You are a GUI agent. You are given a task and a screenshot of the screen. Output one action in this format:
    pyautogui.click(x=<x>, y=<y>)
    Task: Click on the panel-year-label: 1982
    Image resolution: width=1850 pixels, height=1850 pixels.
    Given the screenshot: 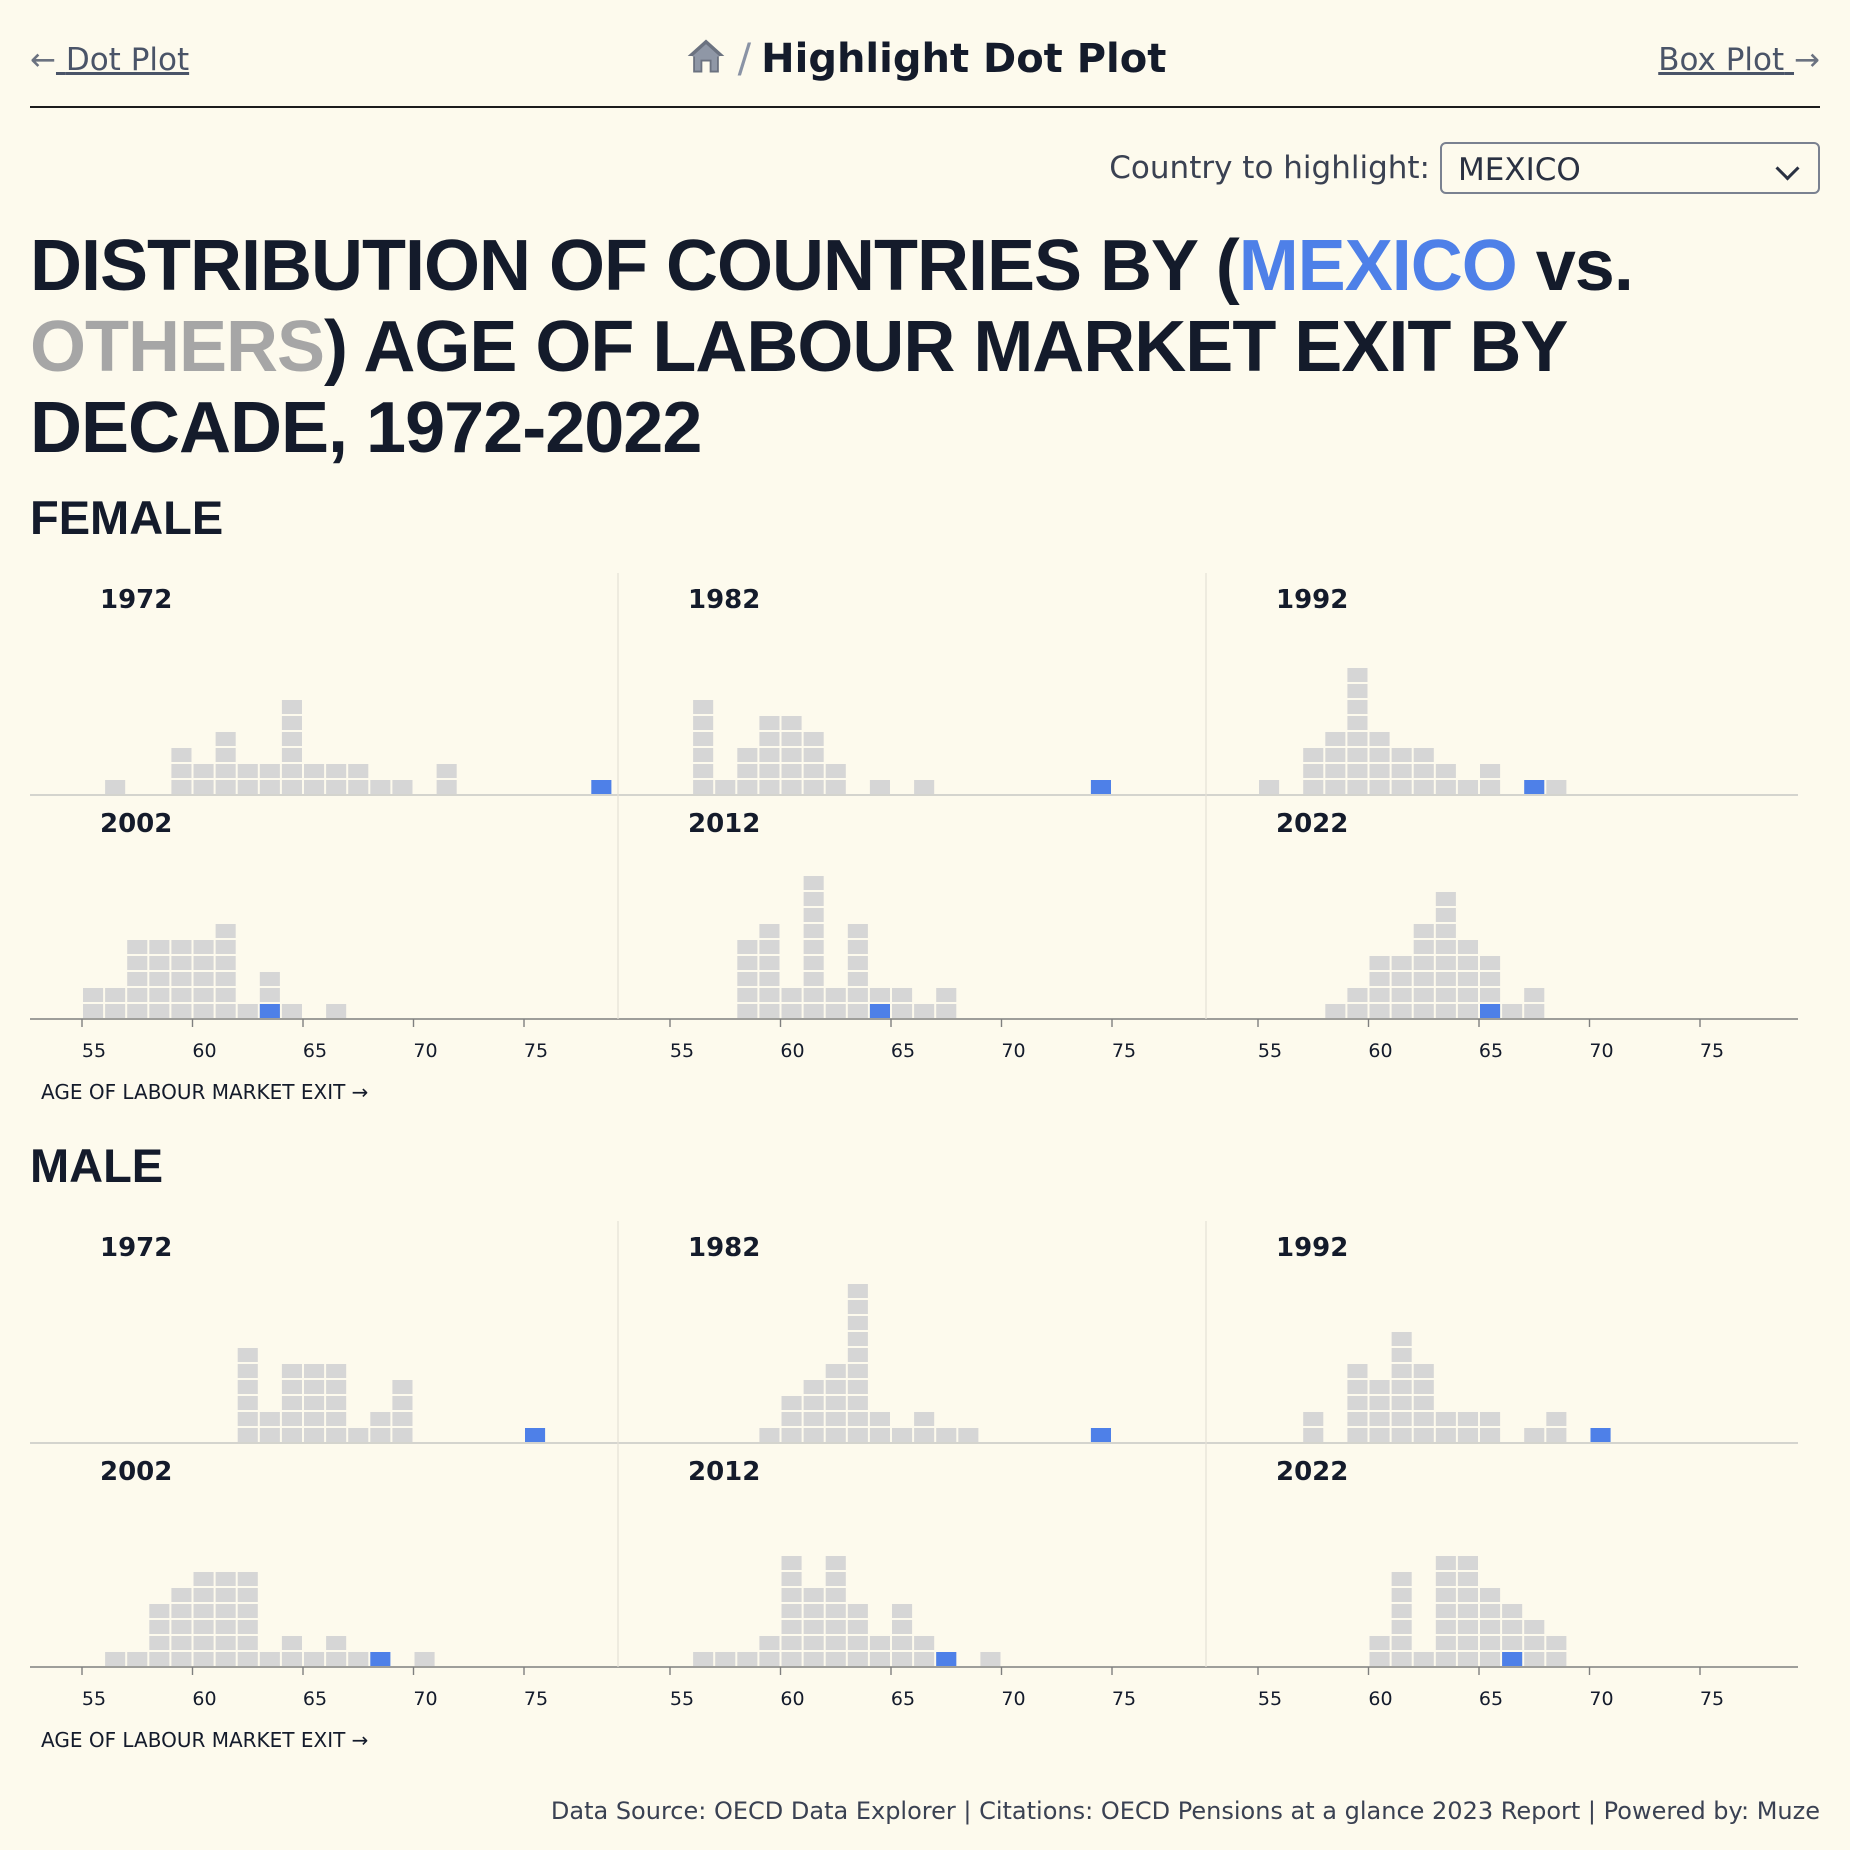 What is the action you would take?
    pyautogui.click(x=724, y=1248)
    